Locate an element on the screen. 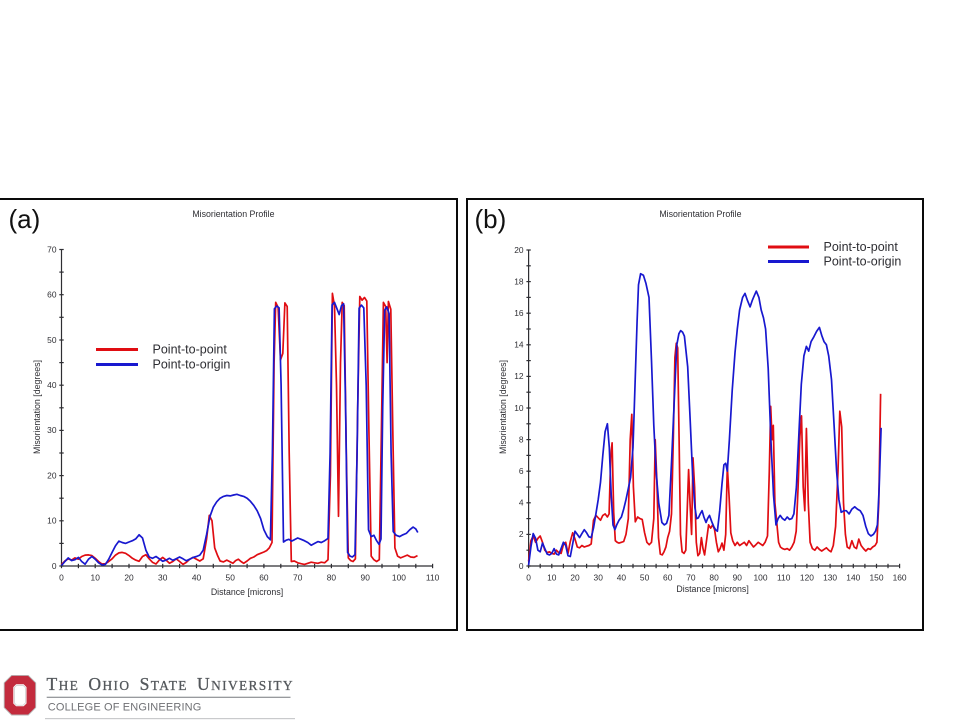  svg-text: 16 is located at coordinates (519, 313).